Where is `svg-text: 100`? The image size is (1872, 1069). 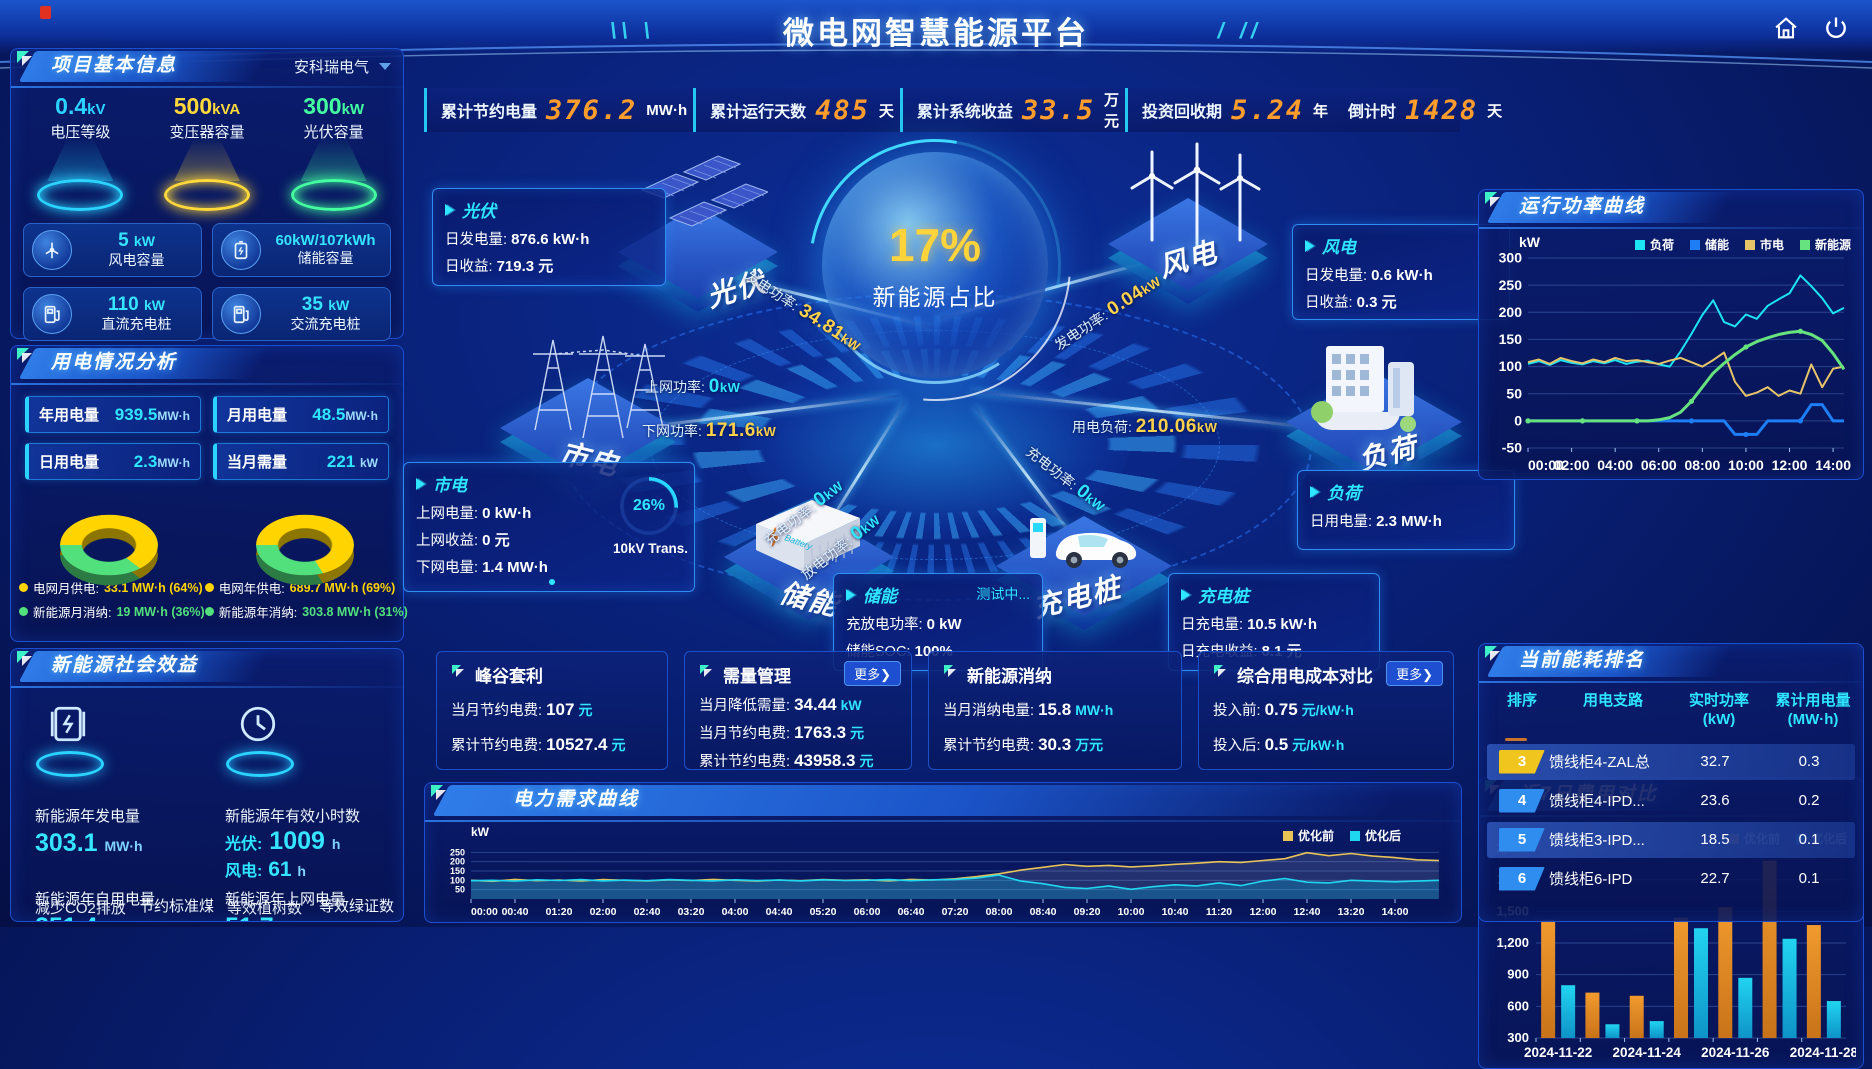
svg-text: 100 is located at coordinates (1511, 366).